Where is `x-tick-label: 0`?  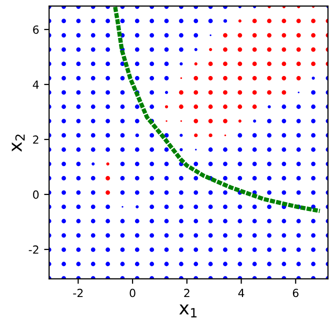 x-tick-label: 0 is located at coordinates (133, 293).